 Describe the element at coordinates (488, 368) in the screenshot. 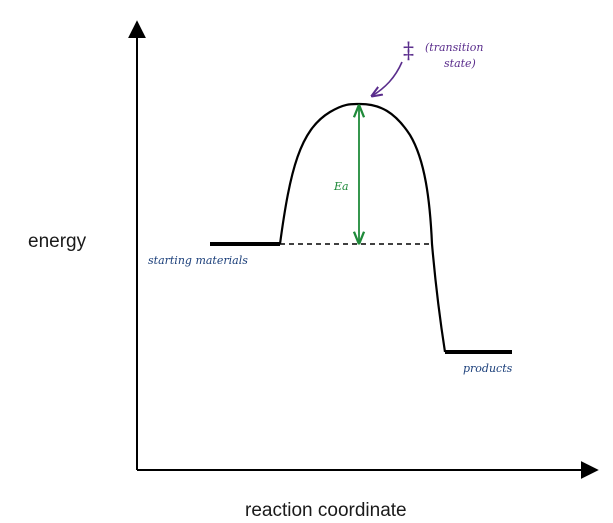

I see `products-label: products` at that location.